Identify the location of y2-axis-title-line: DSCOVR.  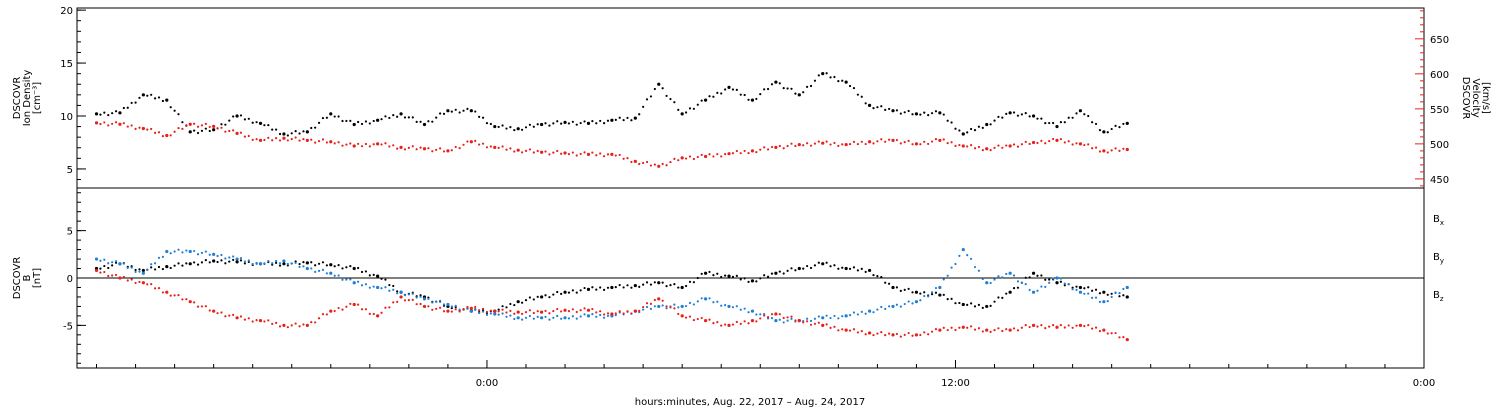
(1465, 98).